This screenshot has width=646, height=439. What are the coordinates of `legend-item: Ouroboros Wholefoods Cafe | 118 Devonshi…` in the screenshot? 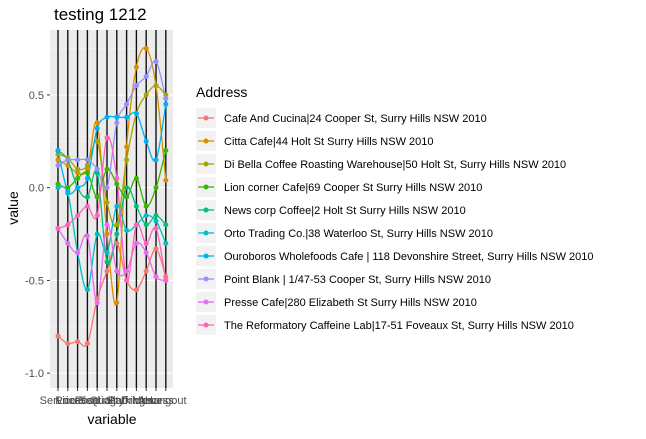 It's located at (394, 256).